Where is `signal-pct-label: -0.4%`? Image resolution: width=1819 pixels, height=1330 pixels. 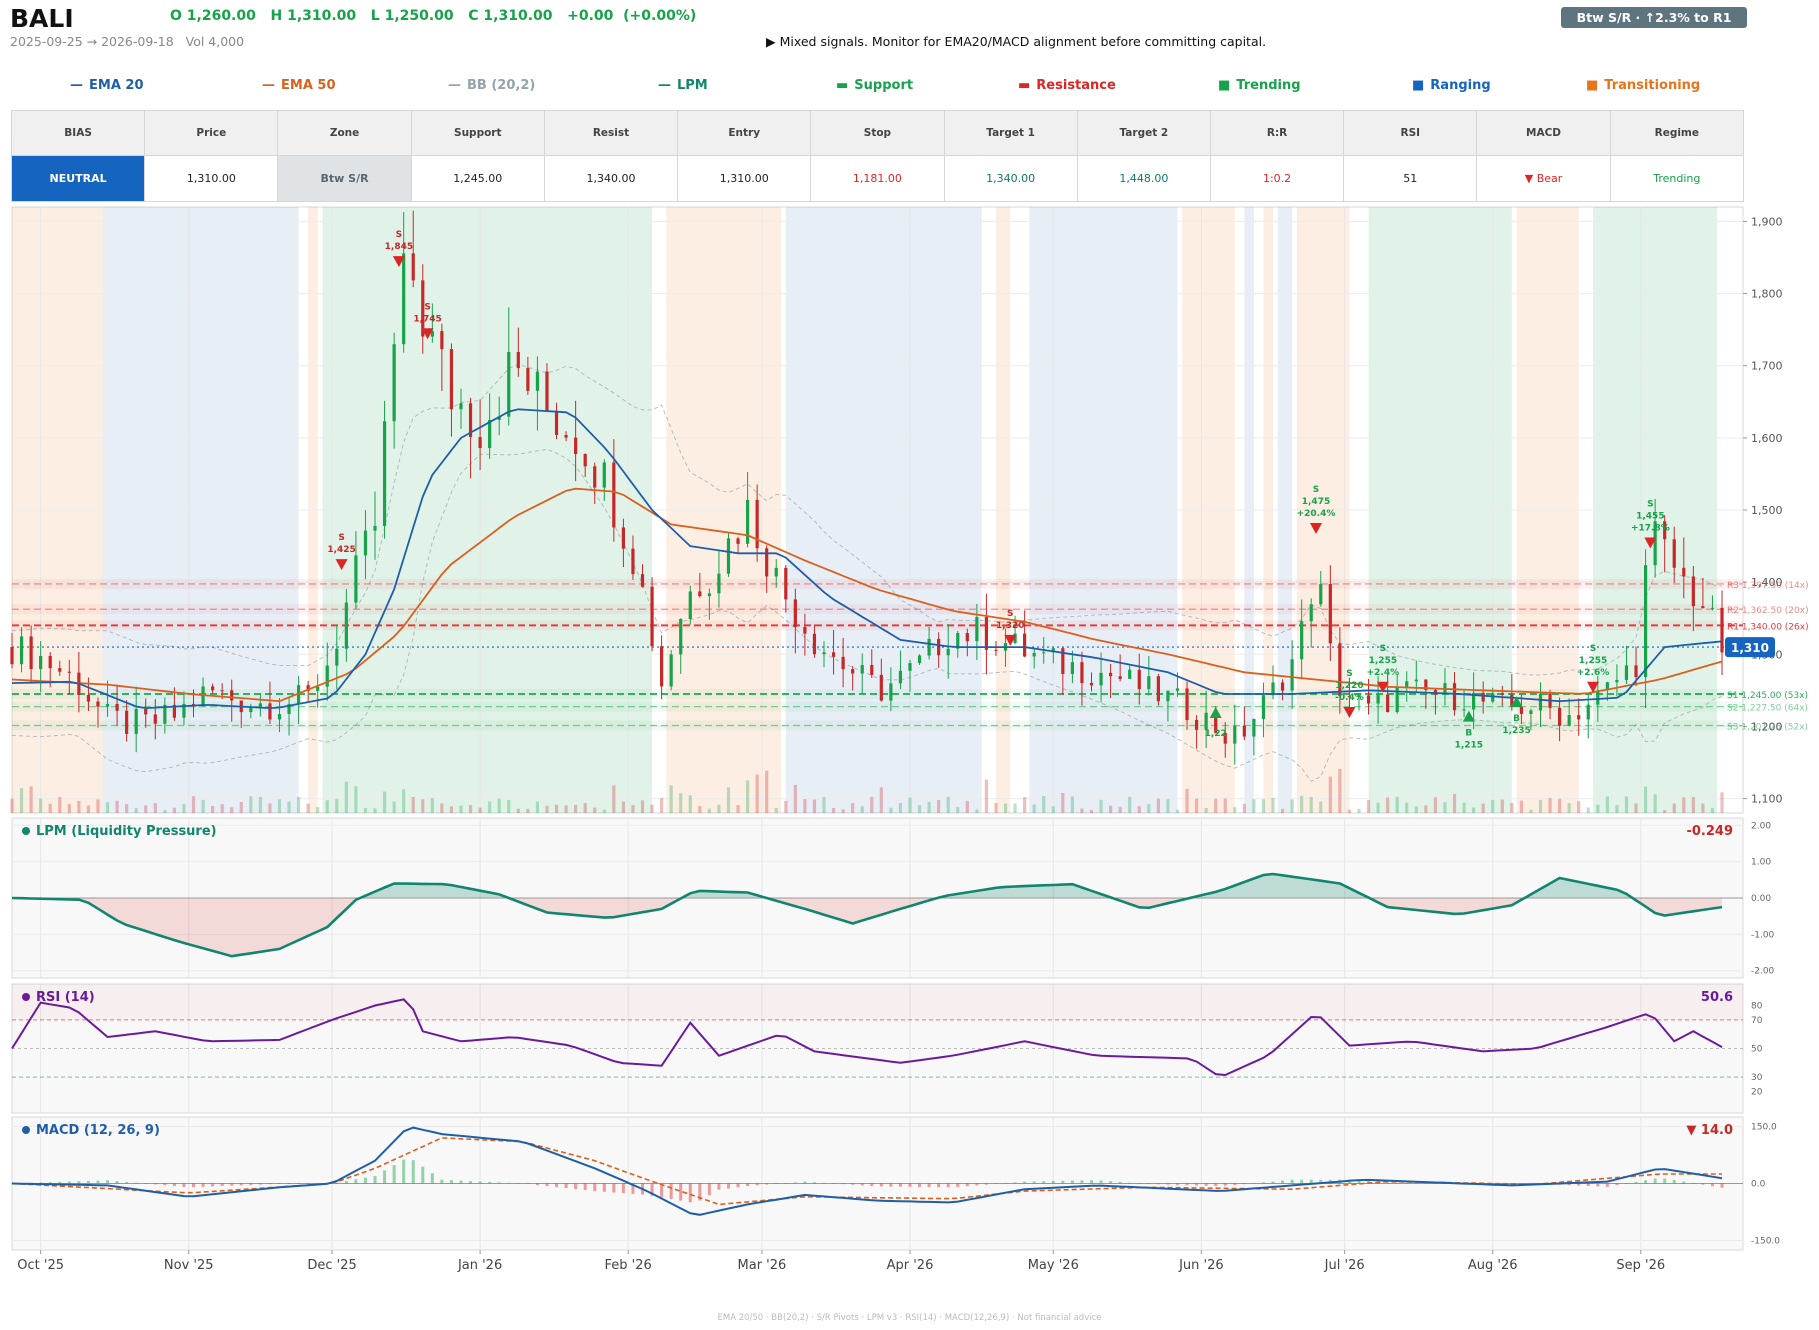 signal-pct-label: -0.4% is located at coordinates (1349, 698).